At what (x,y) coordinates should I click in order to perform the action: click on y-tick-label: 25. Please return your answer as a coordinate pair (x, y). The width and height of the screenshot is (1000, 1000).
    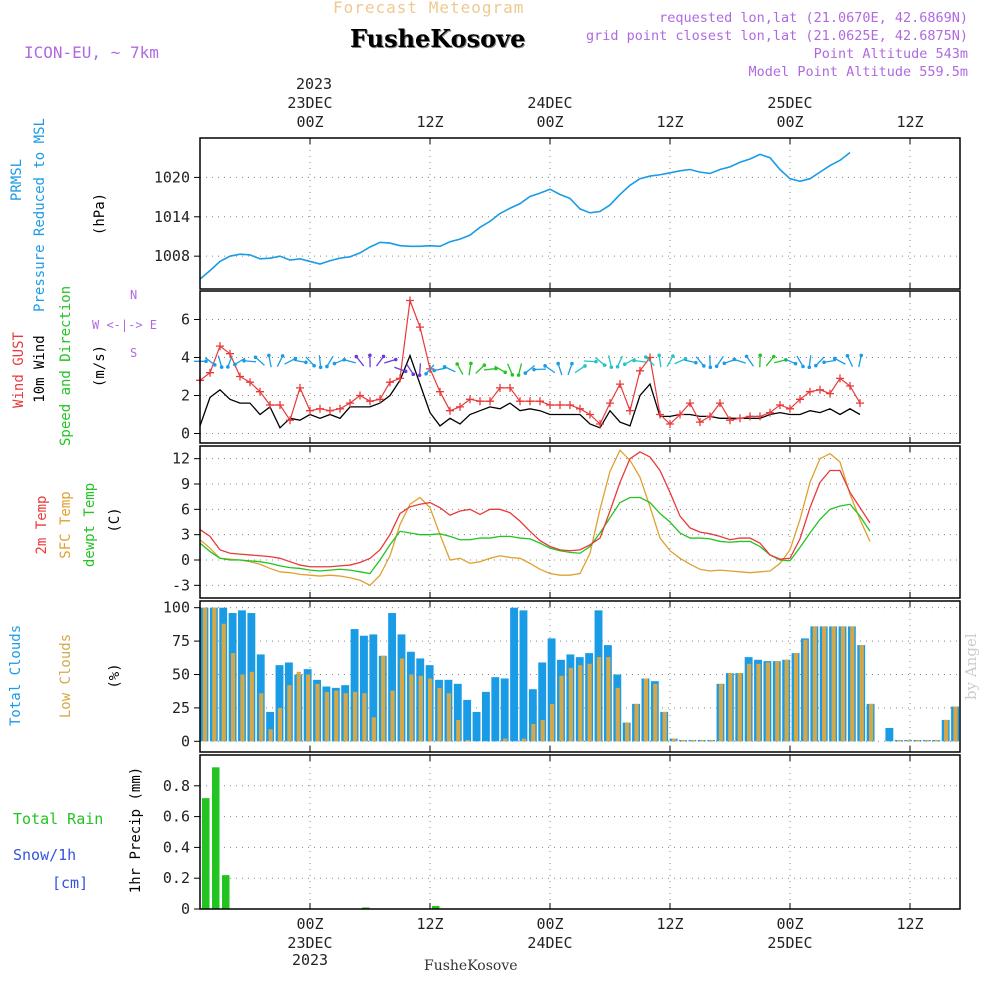
    Looking at the image, I should click on (181, 708).